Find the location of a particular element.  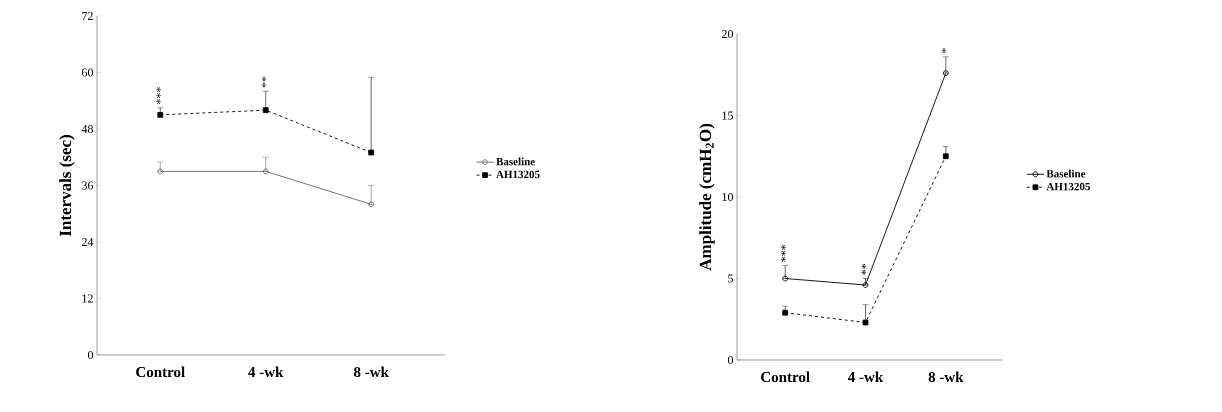

y-tick-label: 5 is located at coordinates (731, 278).